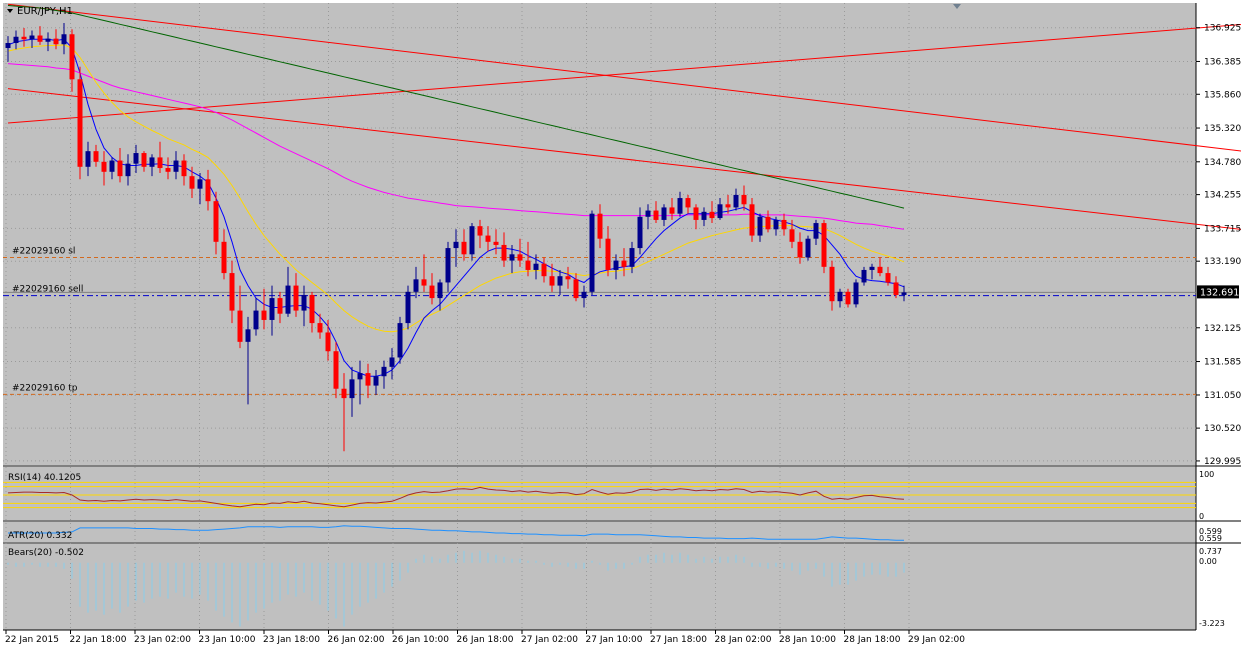  Describe the element at coordinates (291, 640) in the screenshot. I see `time-tick-label: 23 Jan 18:00` at that location.